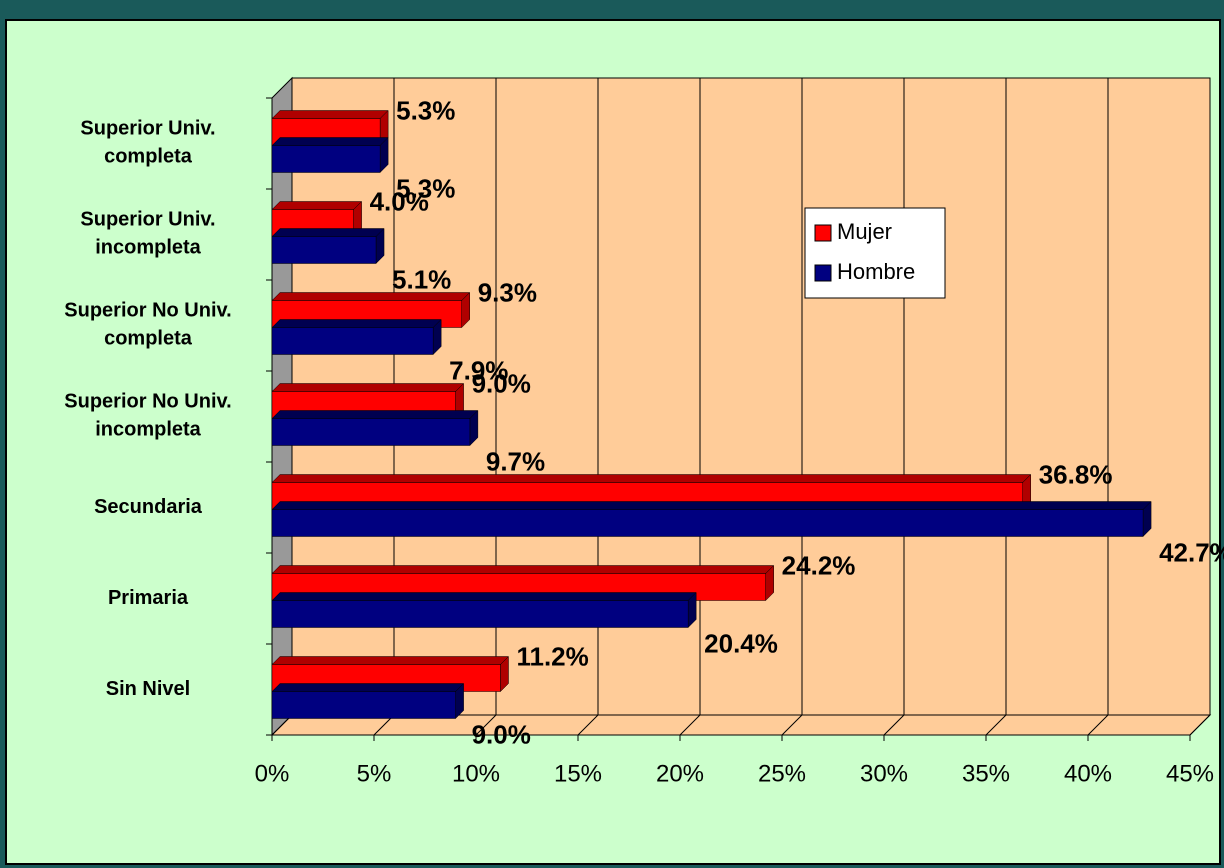  What do you see at coordinates (986, 773) in the screenshot?
I see `x-tick-label: 35%` at bounding box center [986, 773].